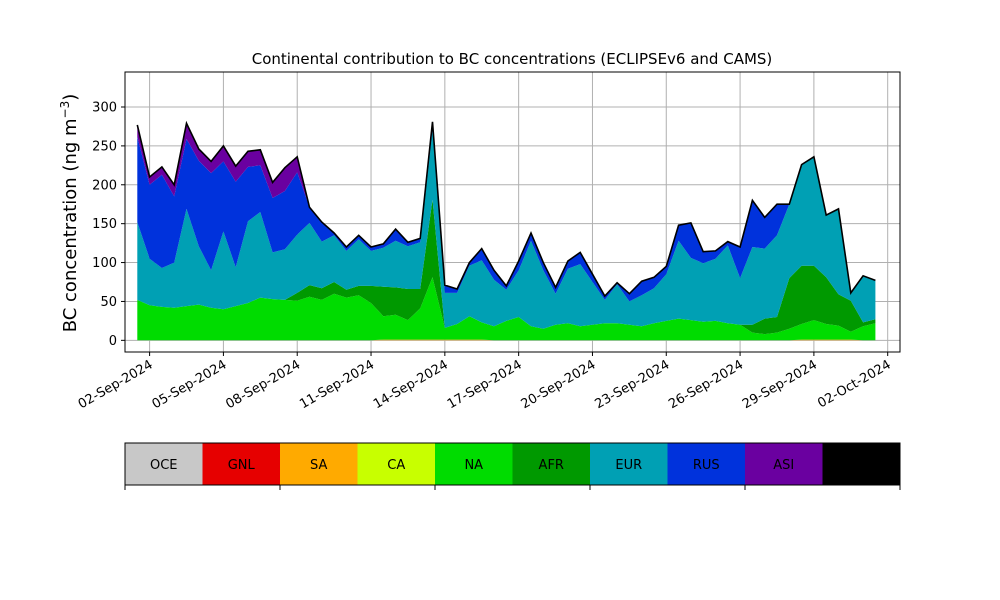 The width and height of the screenshot is (1000, 600). I want to click on y-tick-label: 150, so click(104, 224).